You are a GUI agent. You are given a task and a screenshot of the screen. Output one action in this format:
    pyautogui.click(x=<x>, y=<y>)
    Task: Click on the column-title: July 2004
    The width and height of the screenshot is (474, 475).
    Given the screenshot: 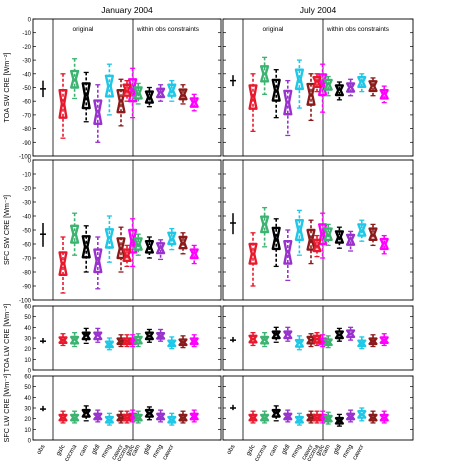 What is the action you would take?
    pyautogui.click(x=318, y=10)
    